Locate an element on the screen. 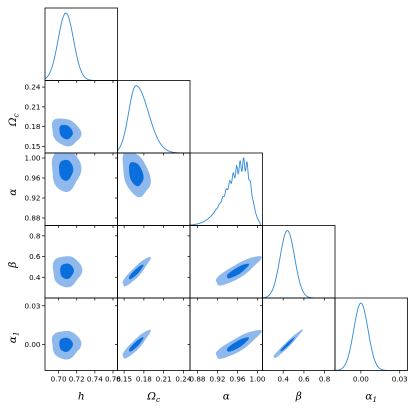 Image resolution: width=415 pixels, height=415 pixels. frame-h-h is located at coordinates (81, 44).